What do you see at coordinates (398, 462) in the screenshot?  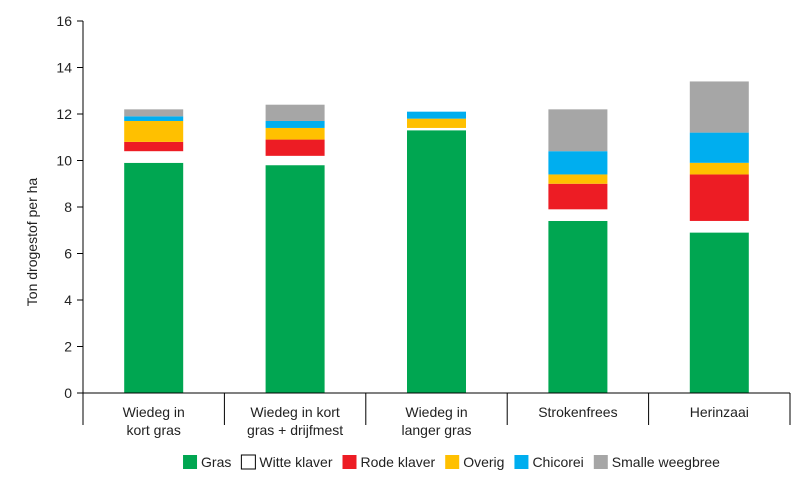 I see `legend-label: Rode klaver` at bounding box center [398, 462].